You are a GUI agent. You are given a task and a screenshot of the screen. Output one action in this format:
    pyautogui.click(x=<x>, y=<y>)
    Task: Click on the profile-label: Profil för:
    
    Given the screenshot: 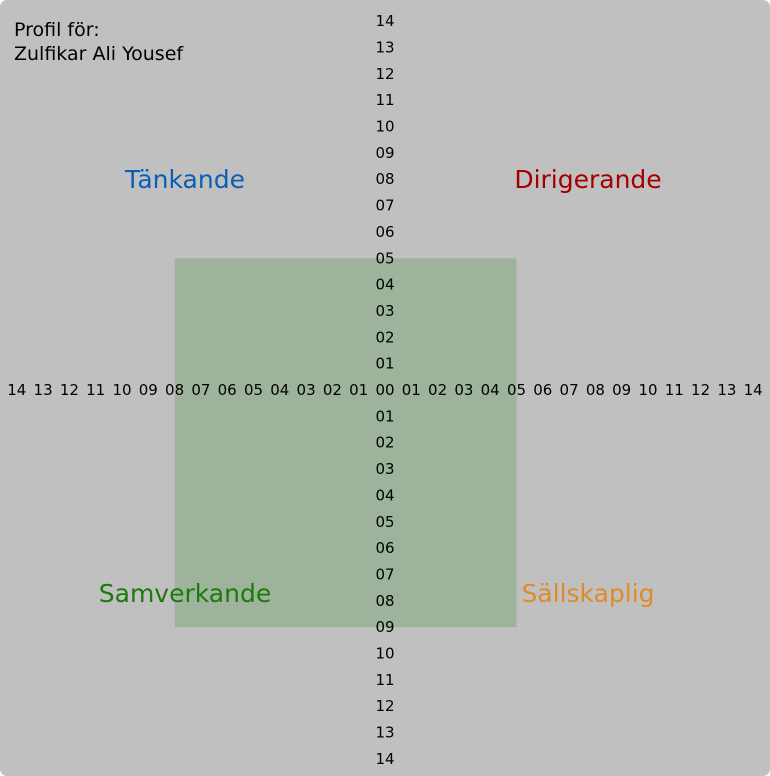 What is the action you would take?
    pyautogui.click(x=57, y=30)
    